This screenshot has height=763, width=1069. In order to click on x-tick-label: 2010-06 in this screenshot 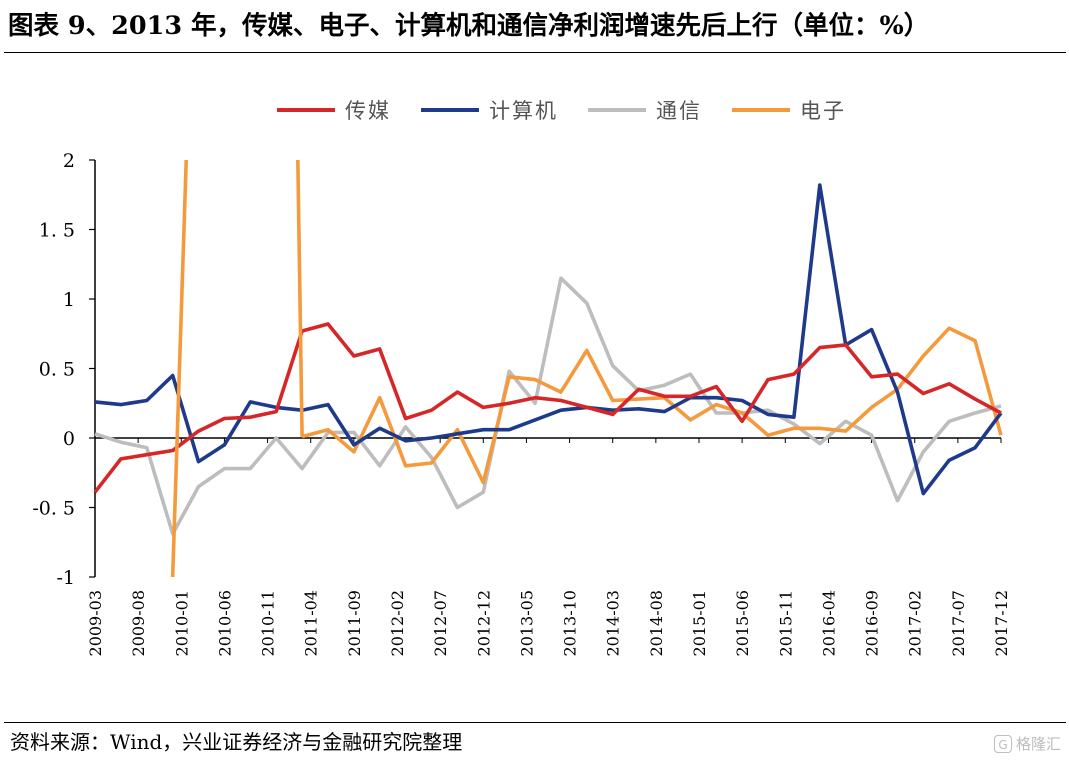, I will do `click(224, 623)`.